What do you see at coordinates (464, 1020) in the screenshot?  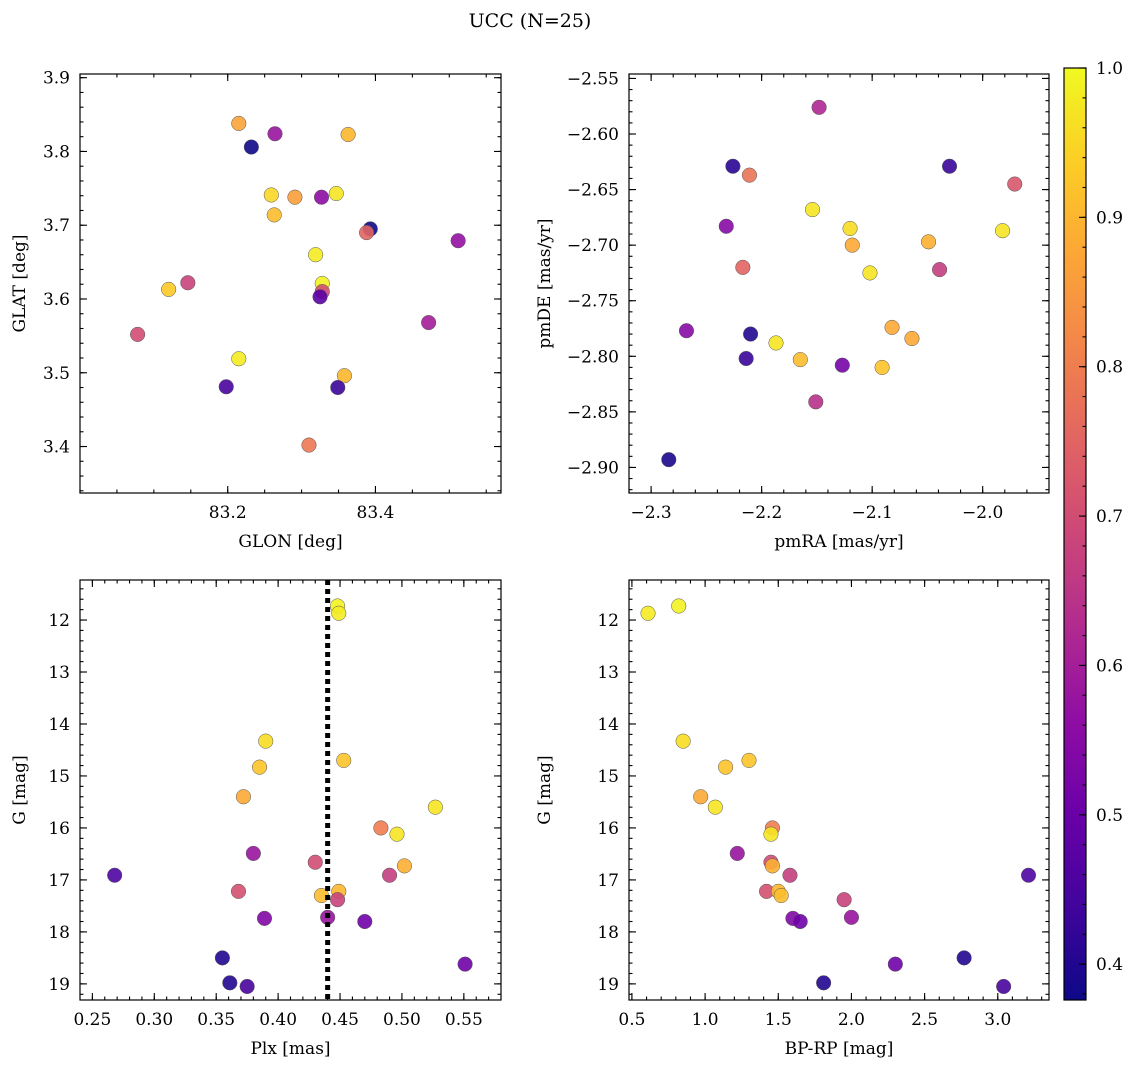 I see `x-tick-label: 0.55` at bounding box center [464, 1020].